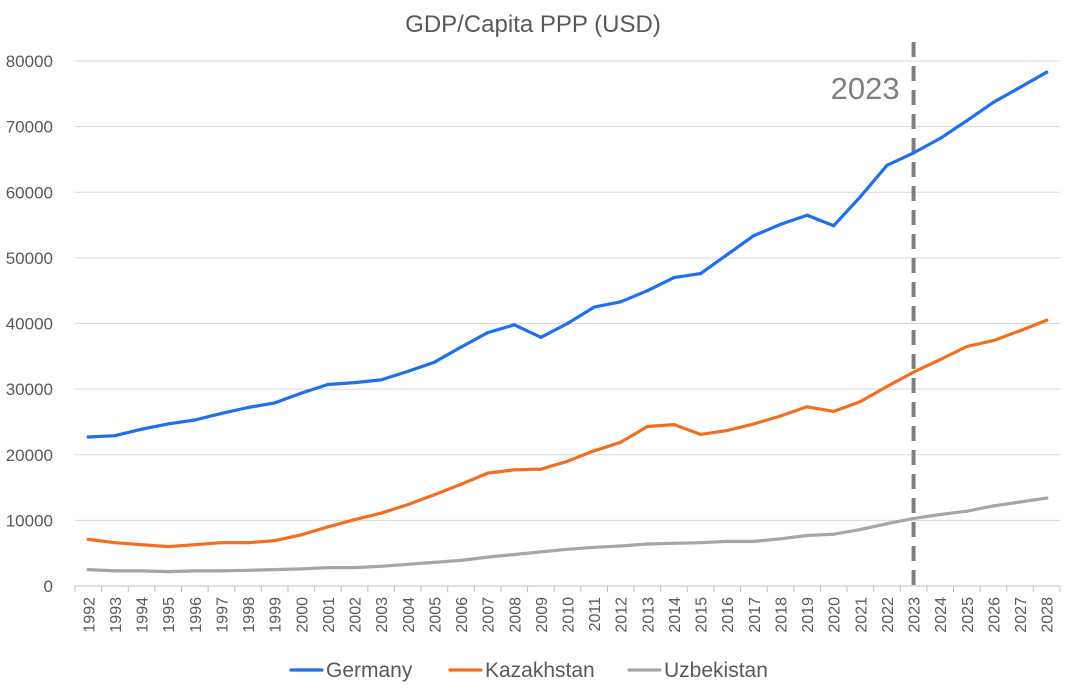 The width and height of the screenshot is (1067, 694). What do you see at coordinates (29, 192) in the screenshot?
I see `y-tick-label: 60000` at bounding box center [29, 192].